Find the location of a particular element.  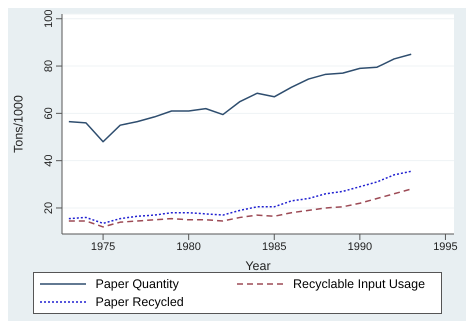

y-tick-label: 80 is located at coordinates (49, 66).